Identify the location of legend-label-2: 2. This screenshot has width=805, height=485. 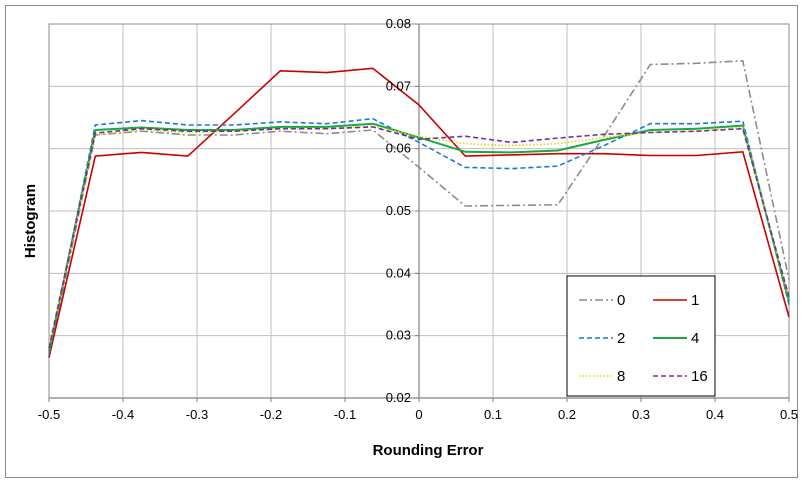
(621, 338).